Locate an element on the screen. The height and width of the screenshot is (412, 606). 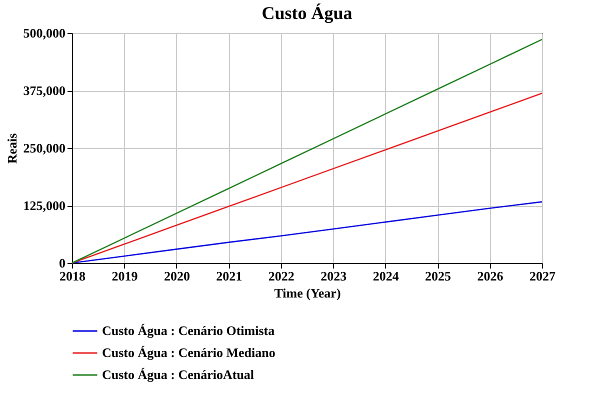
x-tick-label: 2027 is located at coordinates (543, 276).